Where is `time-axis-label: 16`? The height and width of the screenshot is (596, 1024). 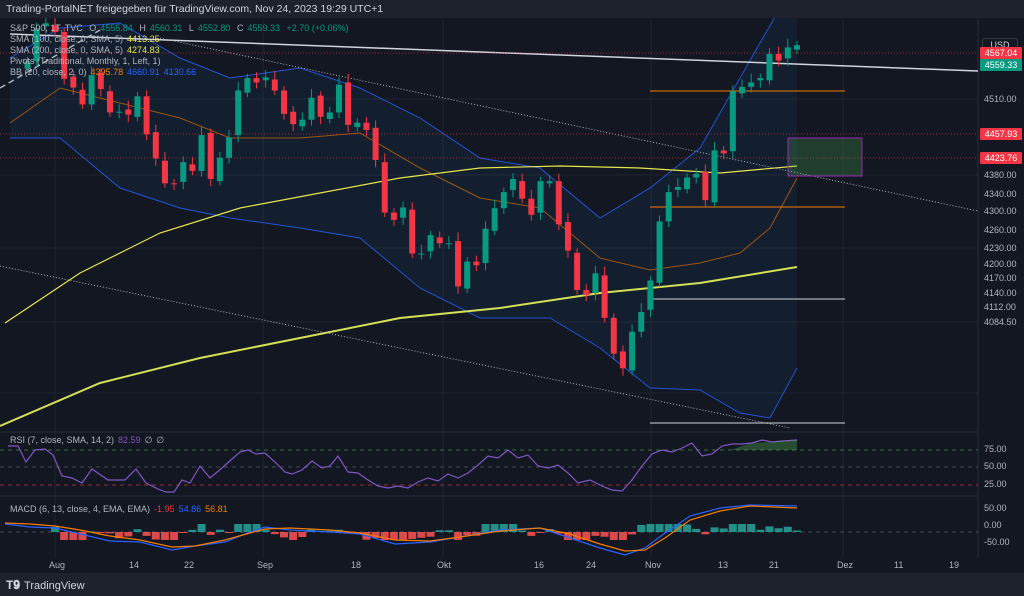
time-axis-label: 16 is located at coordinates (539, 565).